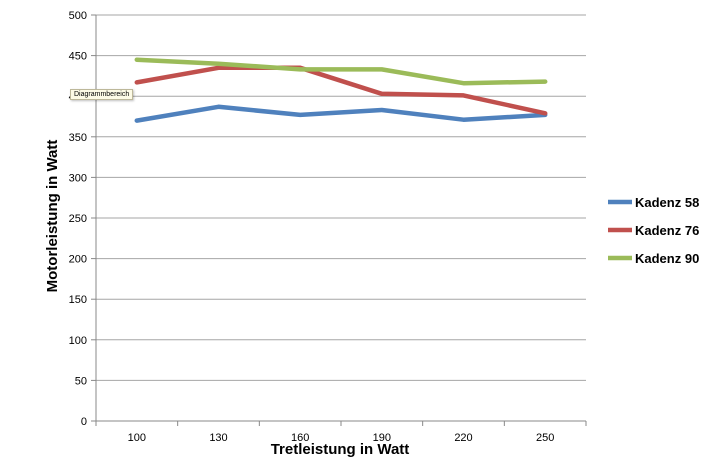  I want to click on x-tick-label: 160, so click(300, 438).